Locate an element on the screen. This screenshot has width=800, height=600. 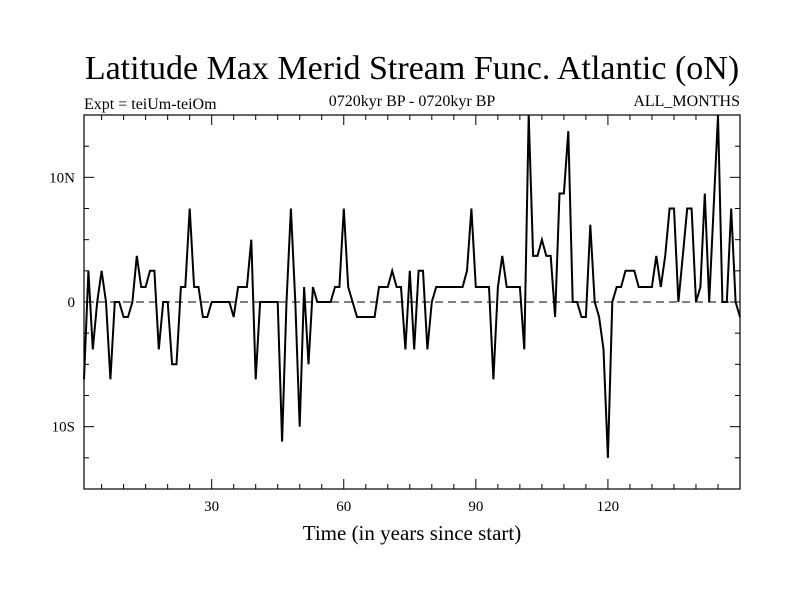
experiment-label: Expt = teiUm-teiOm is located at coordinates (150, 104).